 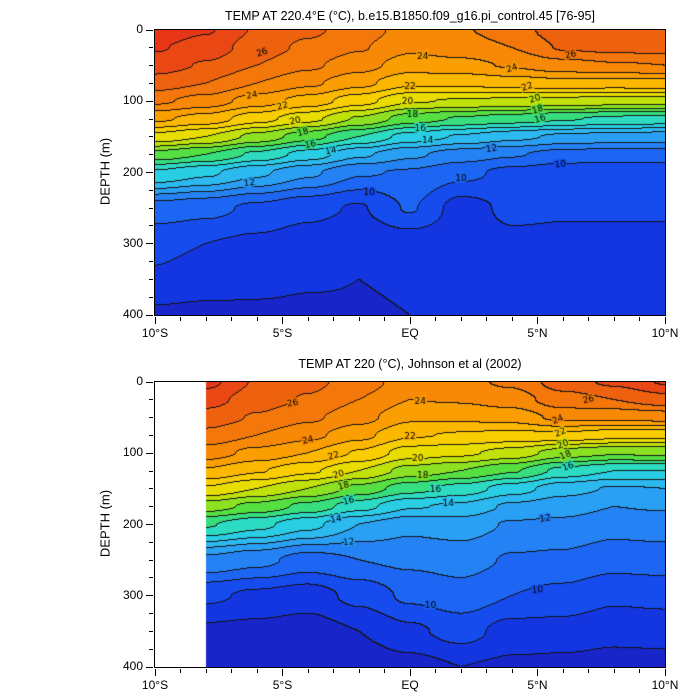 I want to click on y-tick-label: 300, so click(x=132, y=594).